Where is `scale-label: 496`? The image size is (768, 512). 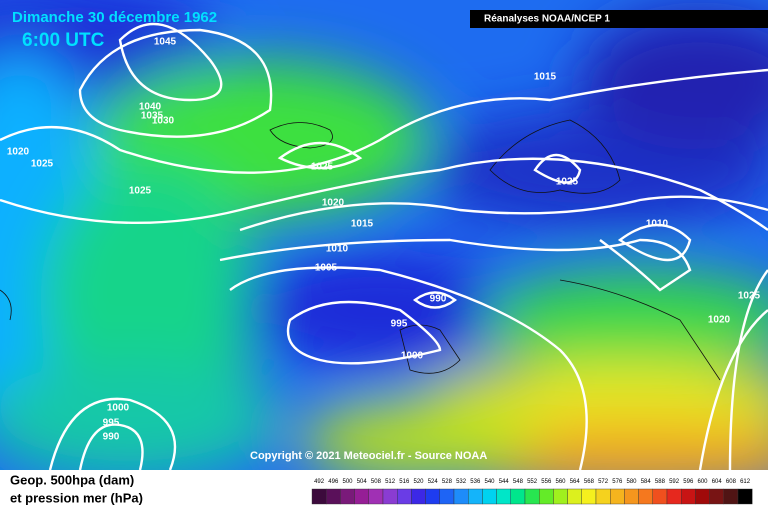
scale-label: 496 is located at coordinates (333, 482).